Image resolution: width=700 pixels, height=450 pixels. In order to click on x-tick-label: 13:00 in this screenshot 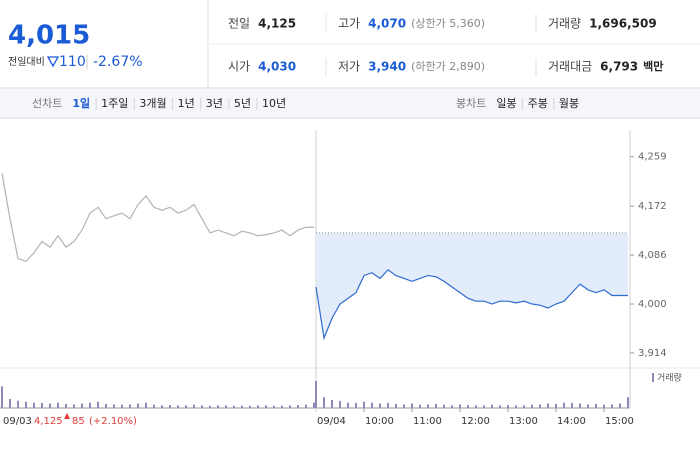, I will do `click(523, 421)`.